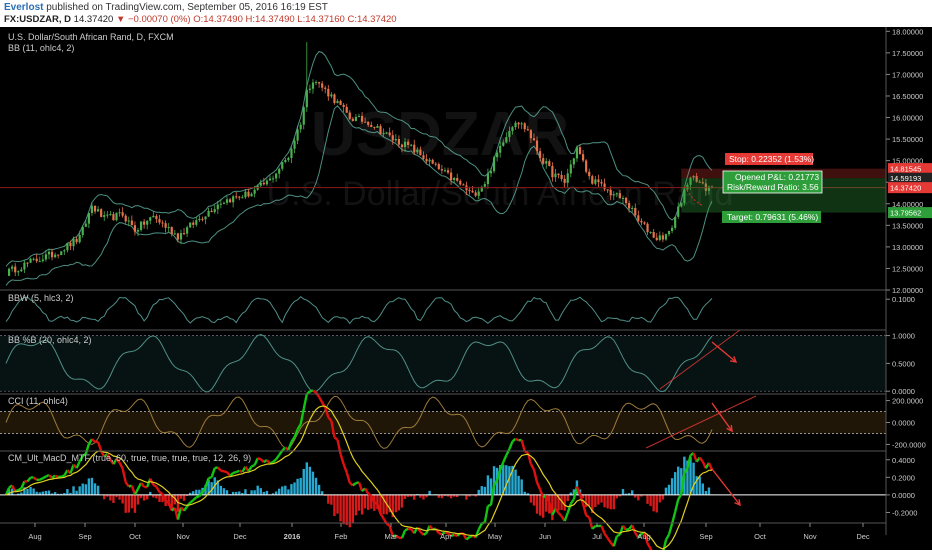 Image resolution: width=932 pixels, height=555 pixels. I want to click on stop-box: Stop: 0.22352 (1.53%), so click(769, 159).